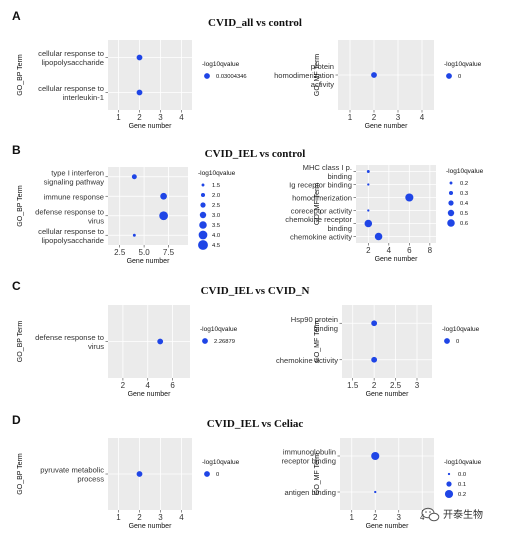  Describe the element at coordinates (314, 324) in the screenshot. I see `term-label: Hsp90 protein binding` at that location.